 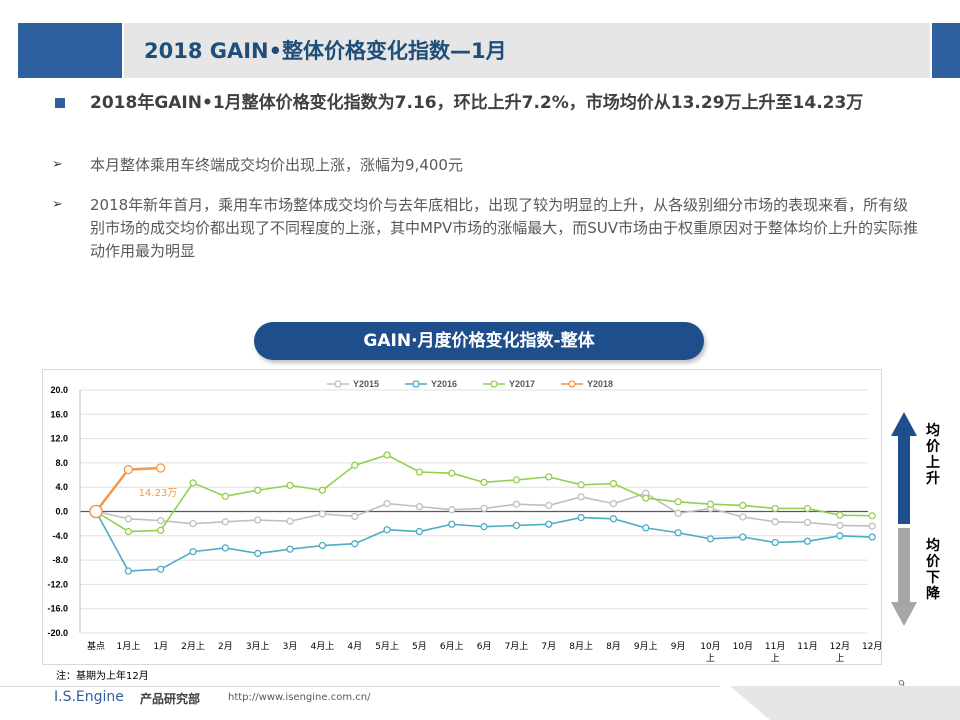 What do you see at coordinates (59, 414) in the screenshot?
I see `y-tick-label: 16.0` at bounding box center [59, 414].